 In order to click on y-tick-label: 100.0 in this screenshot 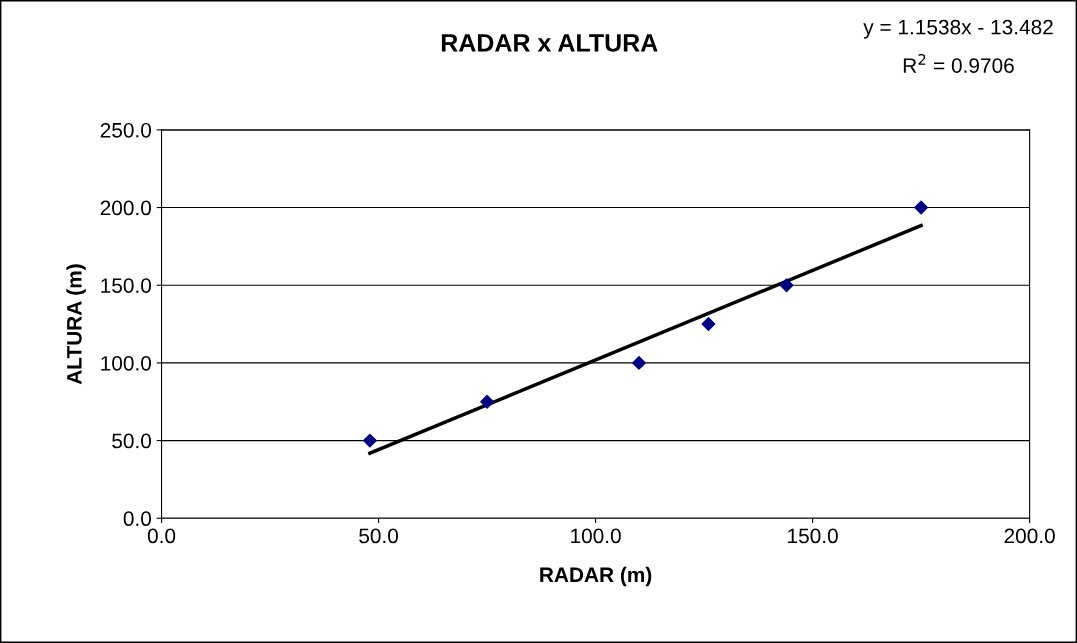, I will do `click(126, 363)`.